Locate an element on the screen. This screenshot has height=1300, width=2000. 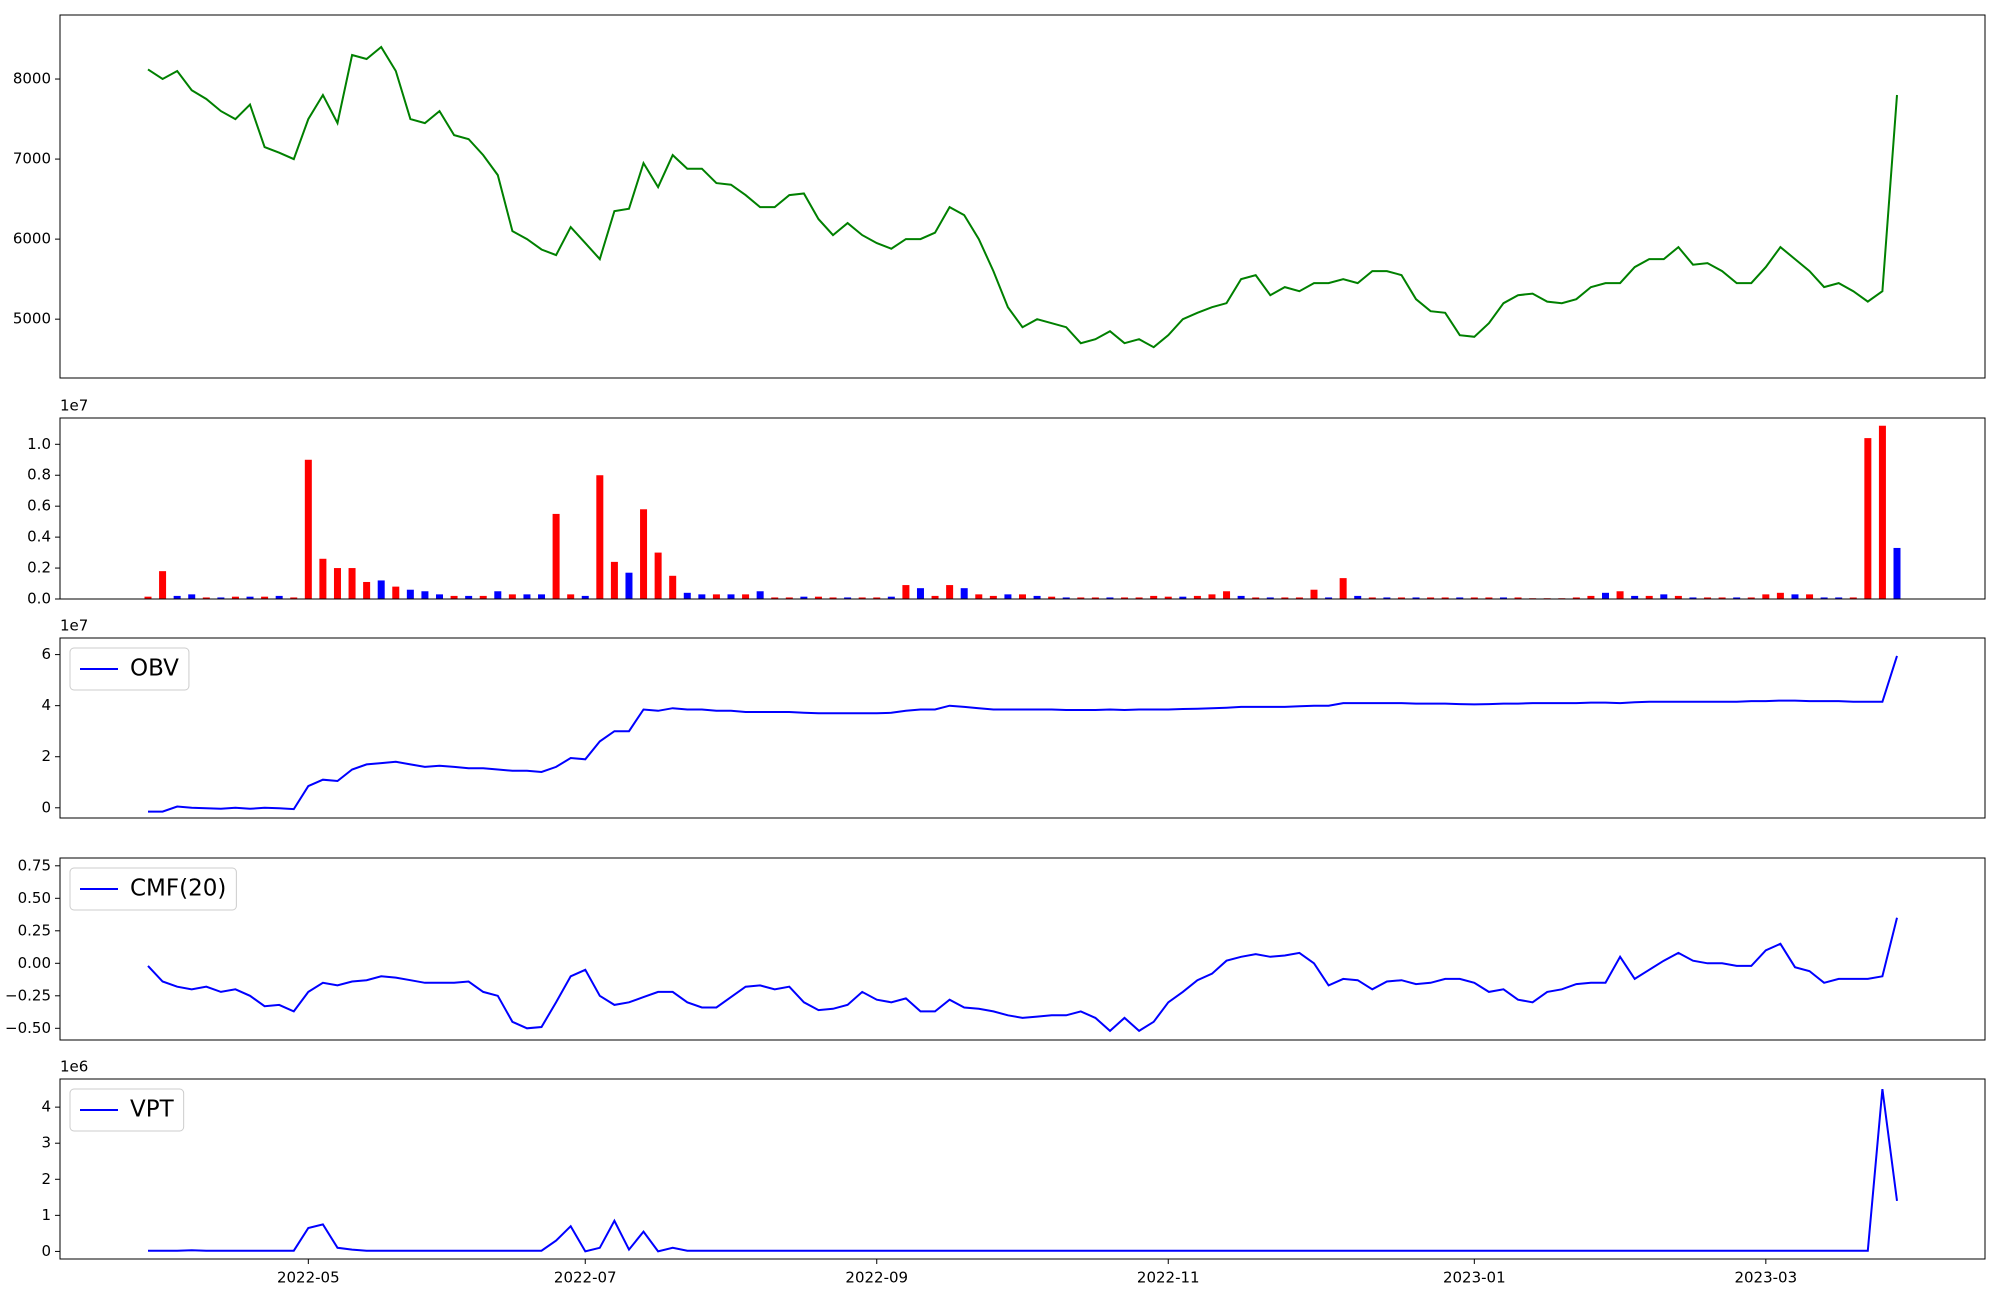
legend-label: CMF(20) is located at coordinates (178, 889).